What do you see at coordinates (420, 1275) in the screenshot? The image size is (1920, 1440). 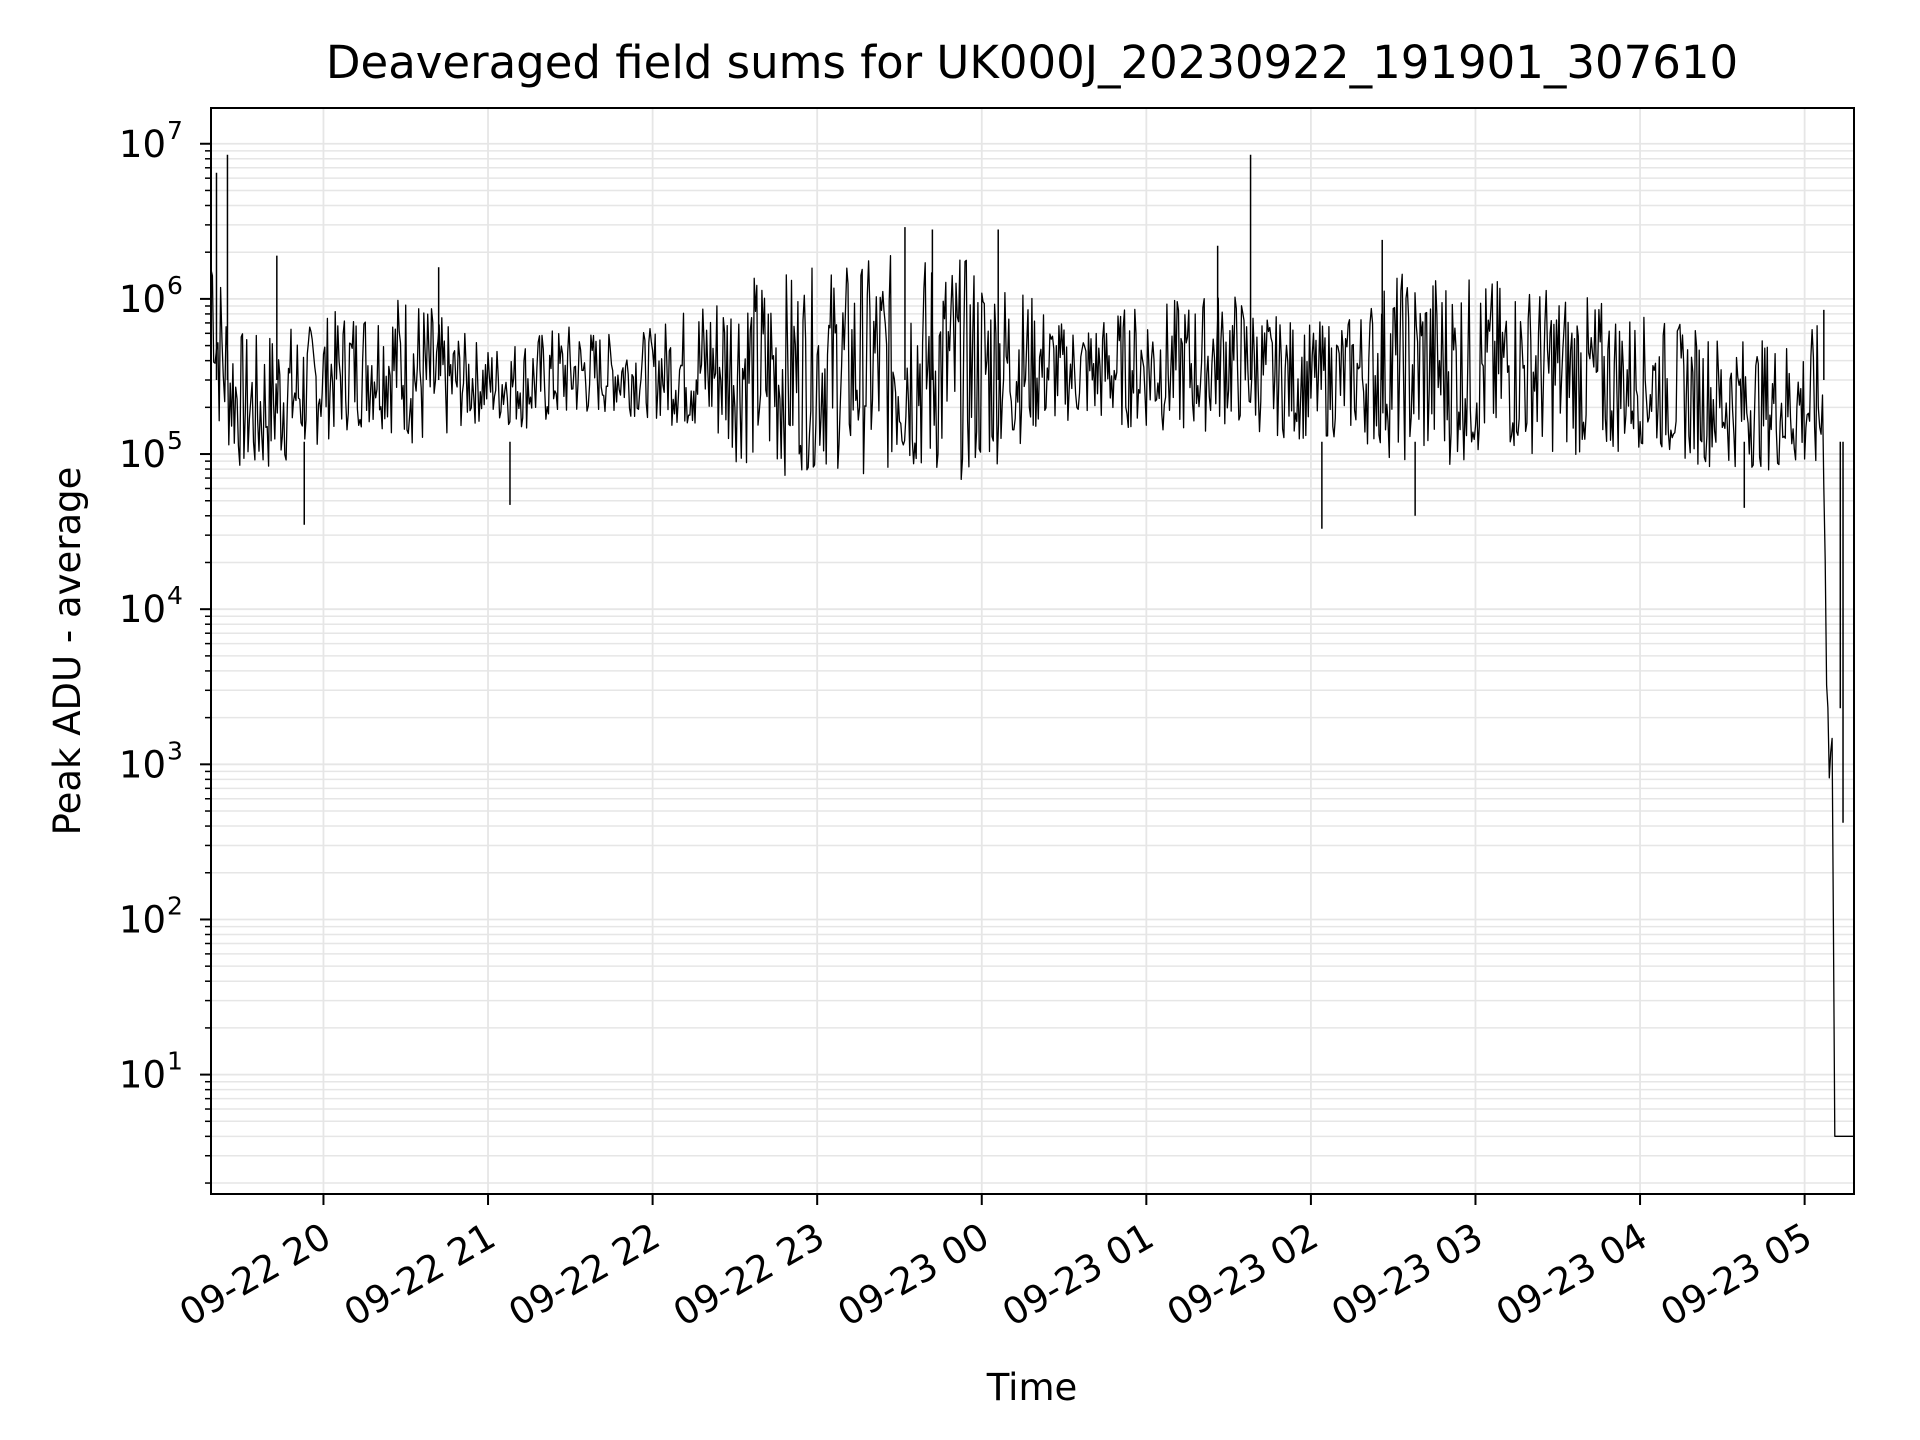 I see `x-tick-label: 09-22 21` at bounding box center [420, 1275].